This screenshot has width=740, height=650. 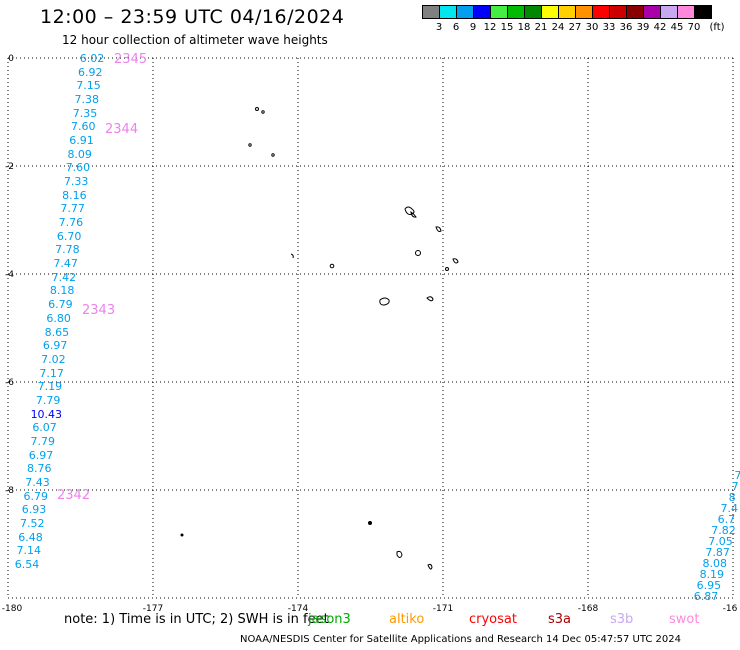 I want to click on x-tick-label: -171, so click(x=443, y=609).